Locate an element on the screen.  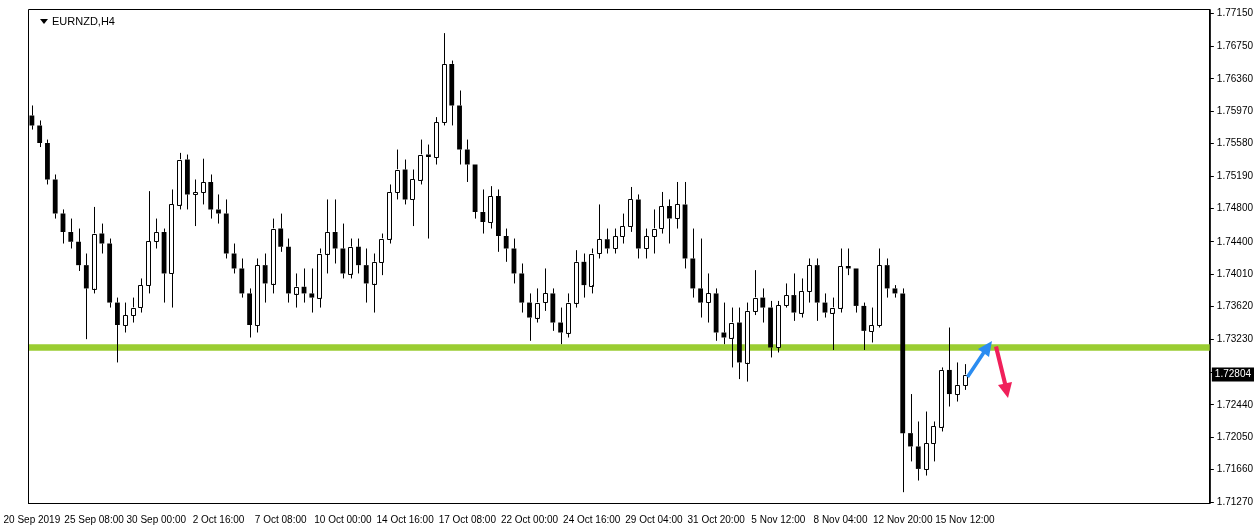
text: EURNZD,H4 is located at coordinates (83, 21).